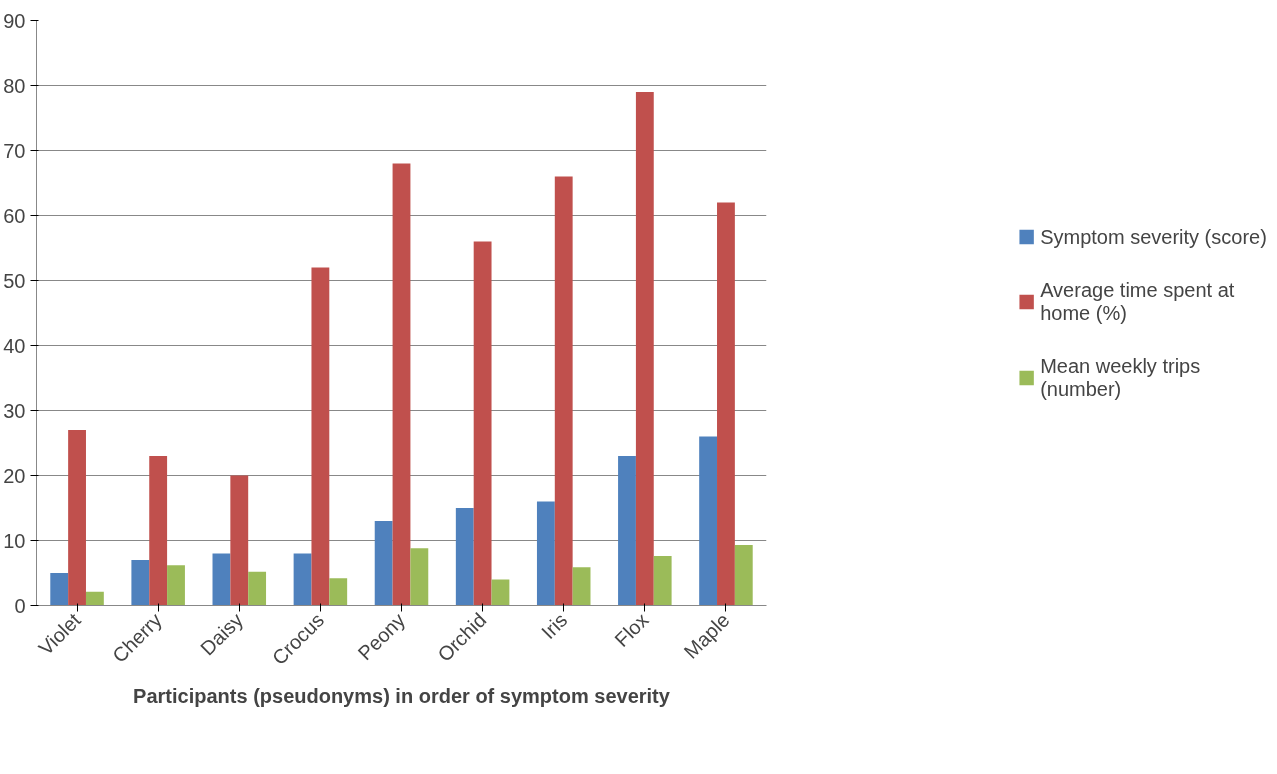 Image resolution: width=1277 pixels, height=774 pixels. Describe the element at coordinates (14, 215) in the screenshot. I see `y-tick-label: 60` at that location.